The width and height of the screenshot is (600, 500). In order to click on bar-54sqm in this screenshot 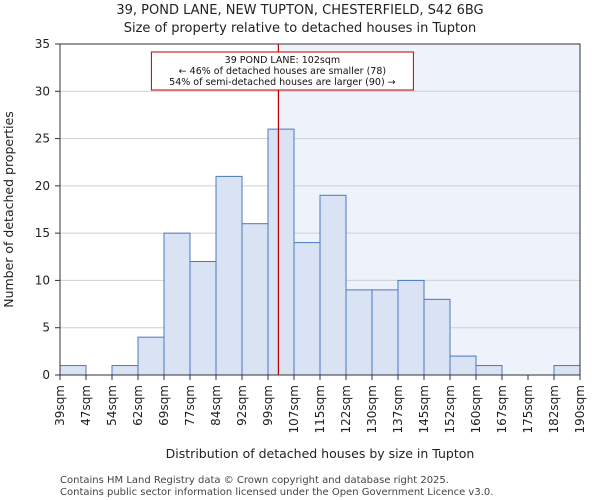, I will do `click(125, 370)`.